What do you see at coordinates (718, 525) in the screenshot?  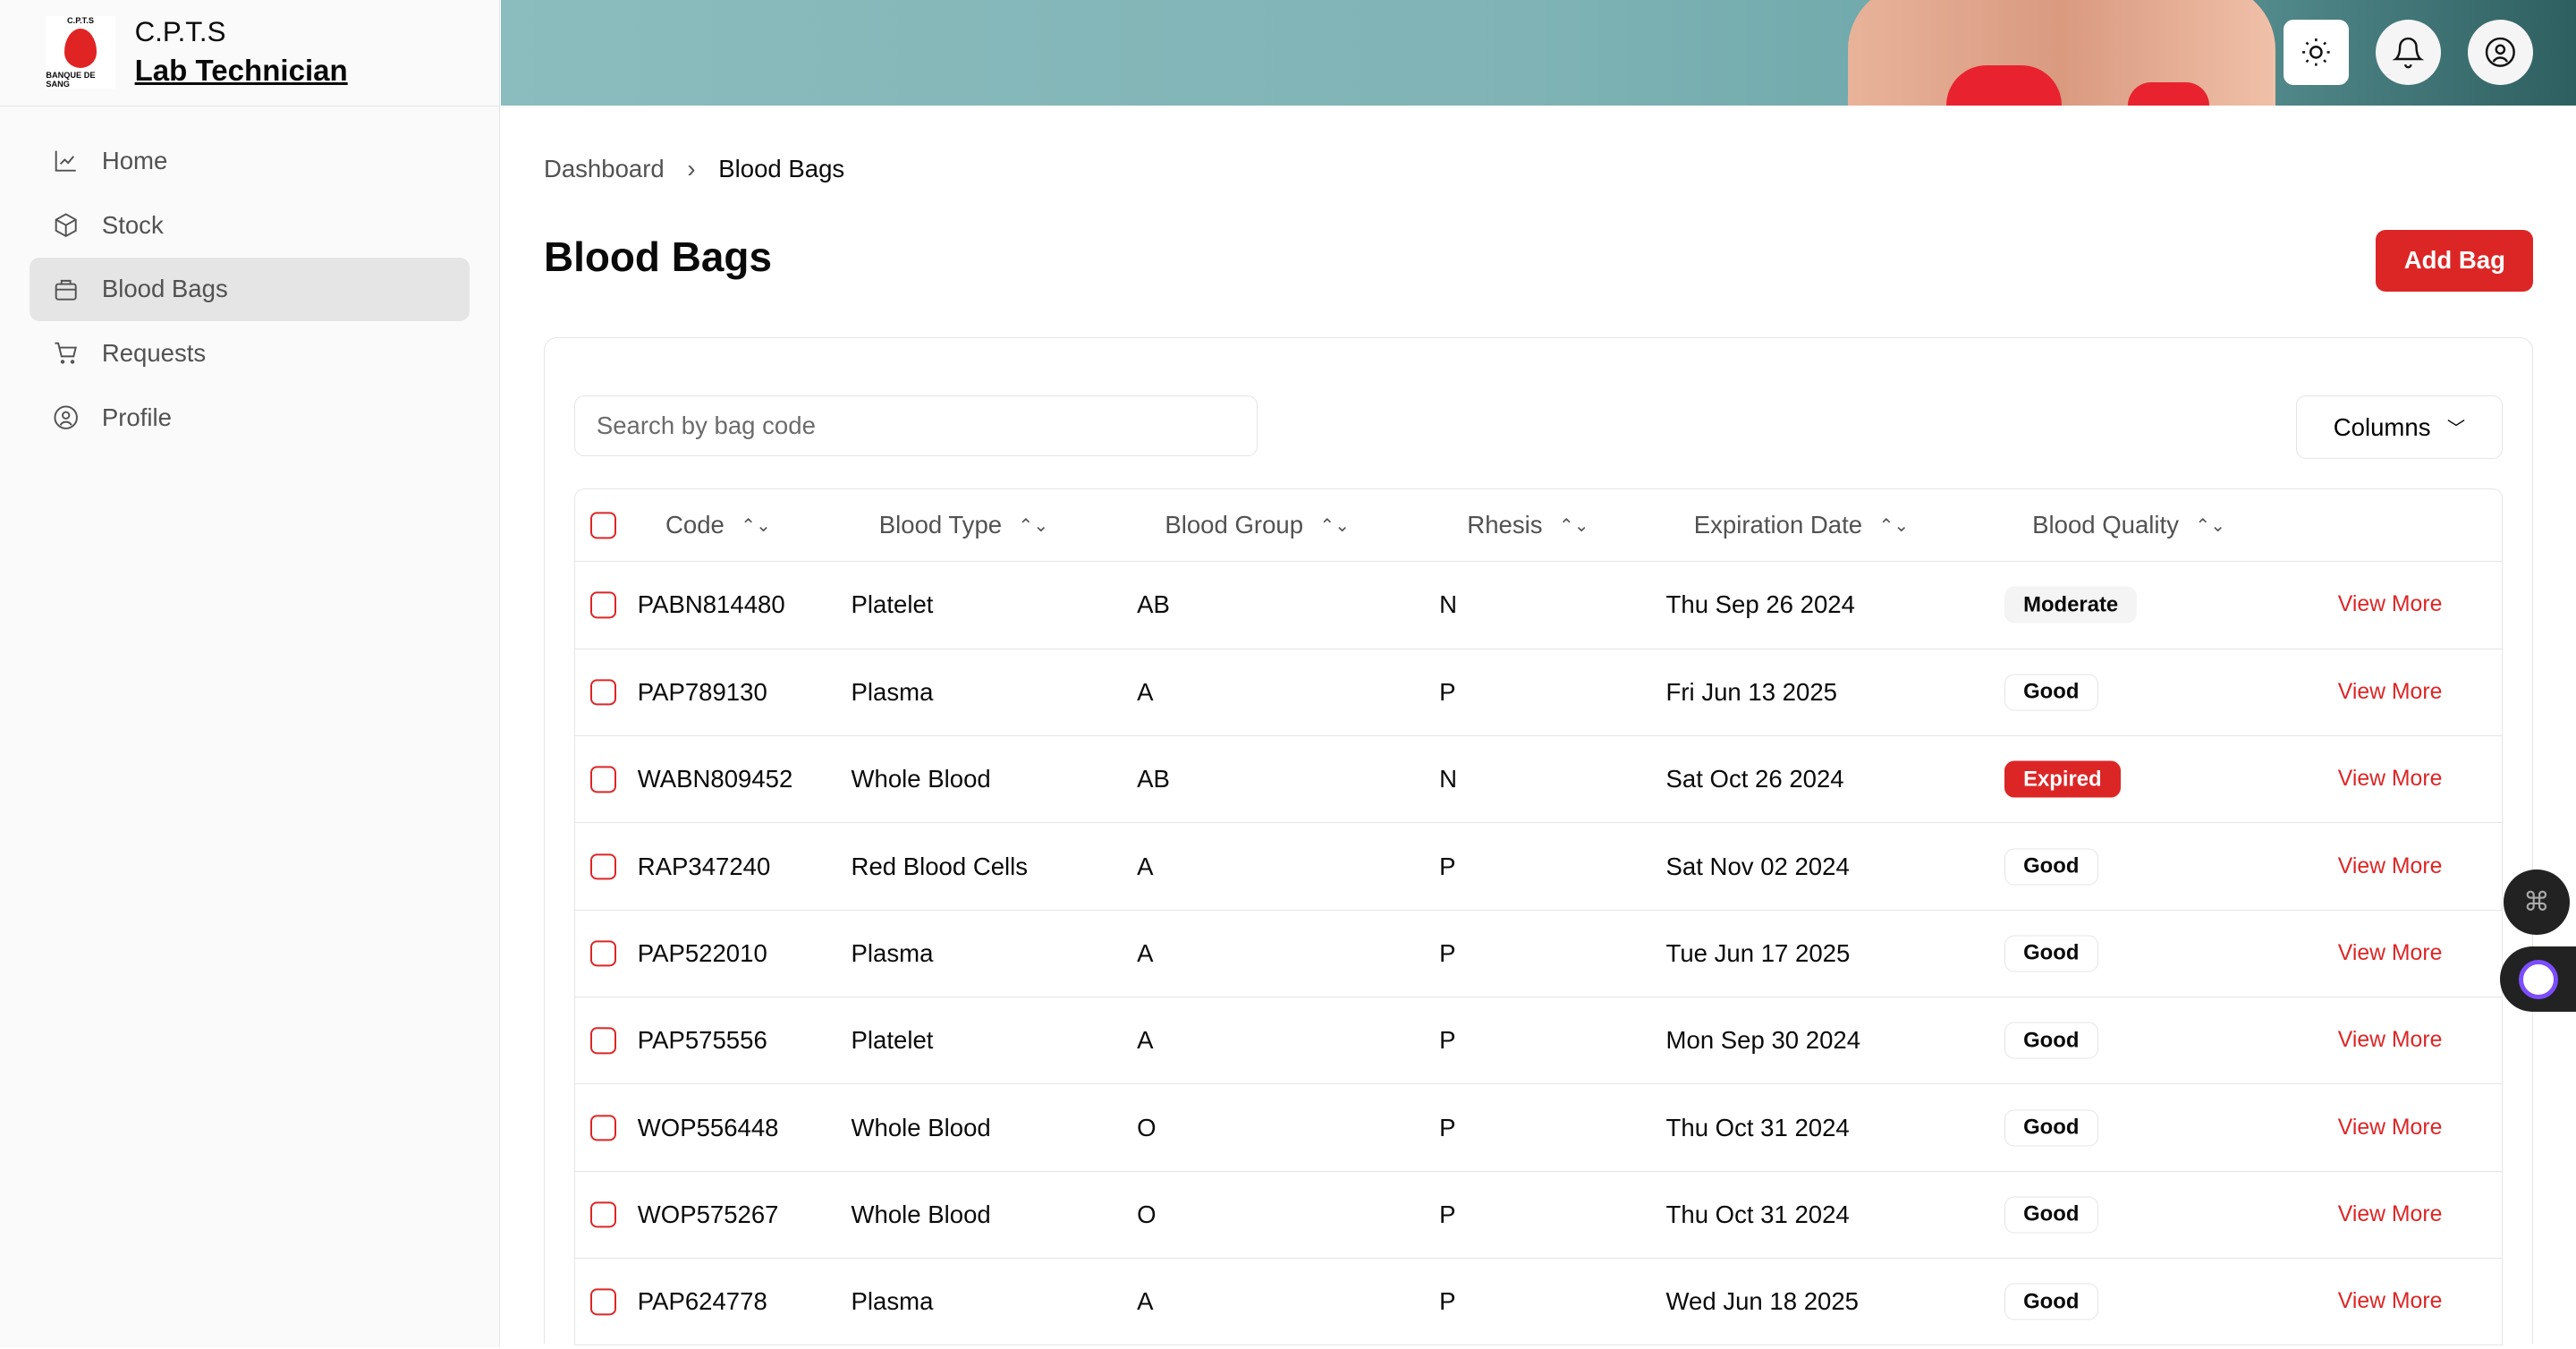 I see `column-header: Code ⌃⌄` at bounding box center [718, 525].